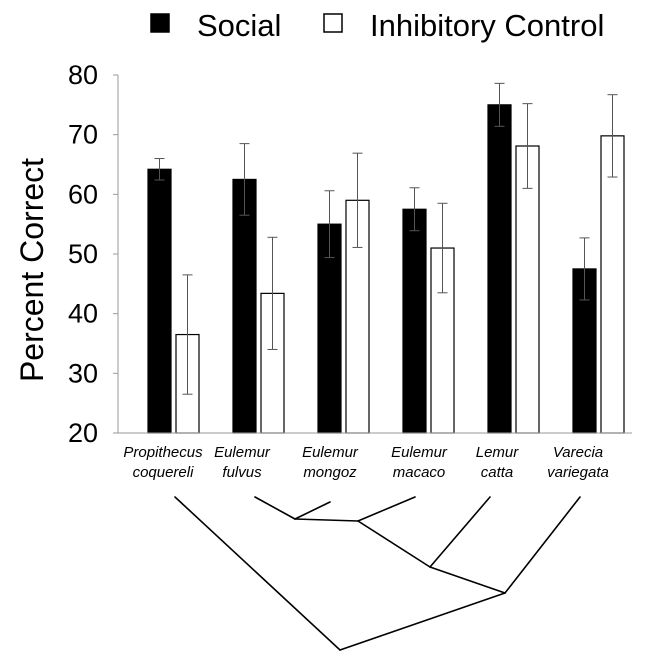  What do you see at coordinates (163, 452) in the screenshot?
I see `x-tick-label: Propithecus` at bounding box center [163, 452].